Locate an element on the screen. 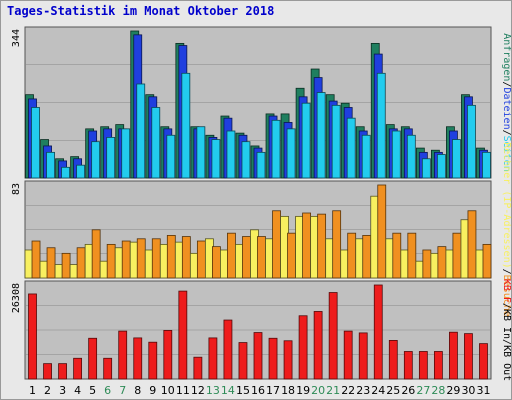  x-tick-label-day-6: 6 is located at coordinates (107, 390).